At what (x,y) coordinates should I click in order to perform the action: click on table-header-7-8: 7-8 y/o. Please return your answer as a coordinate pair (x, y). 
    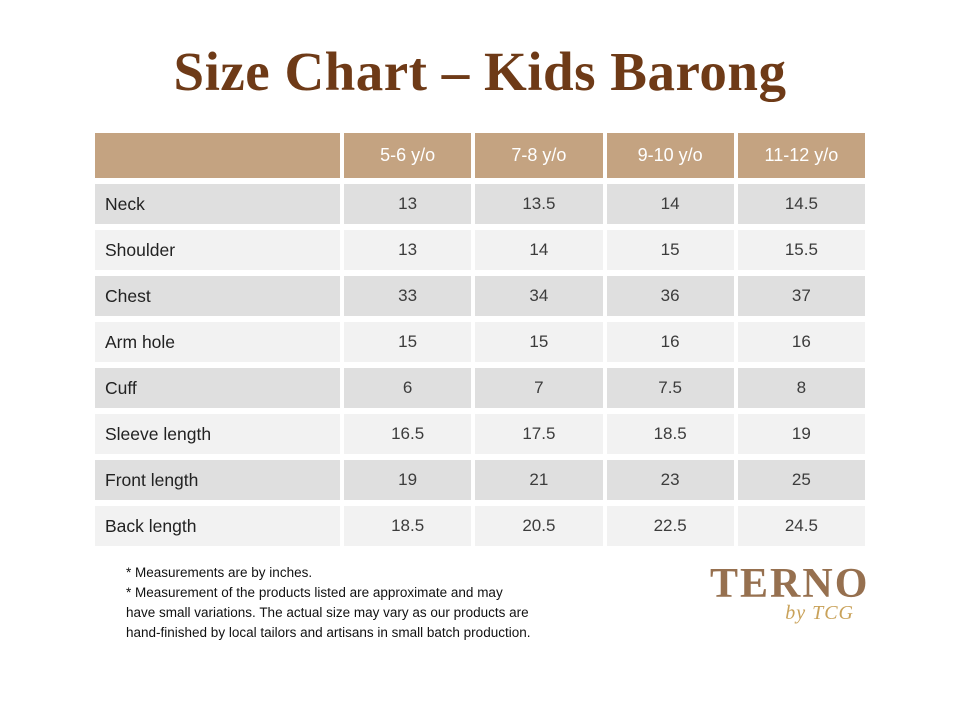
    Looking at the image, I should click on (539, 155).